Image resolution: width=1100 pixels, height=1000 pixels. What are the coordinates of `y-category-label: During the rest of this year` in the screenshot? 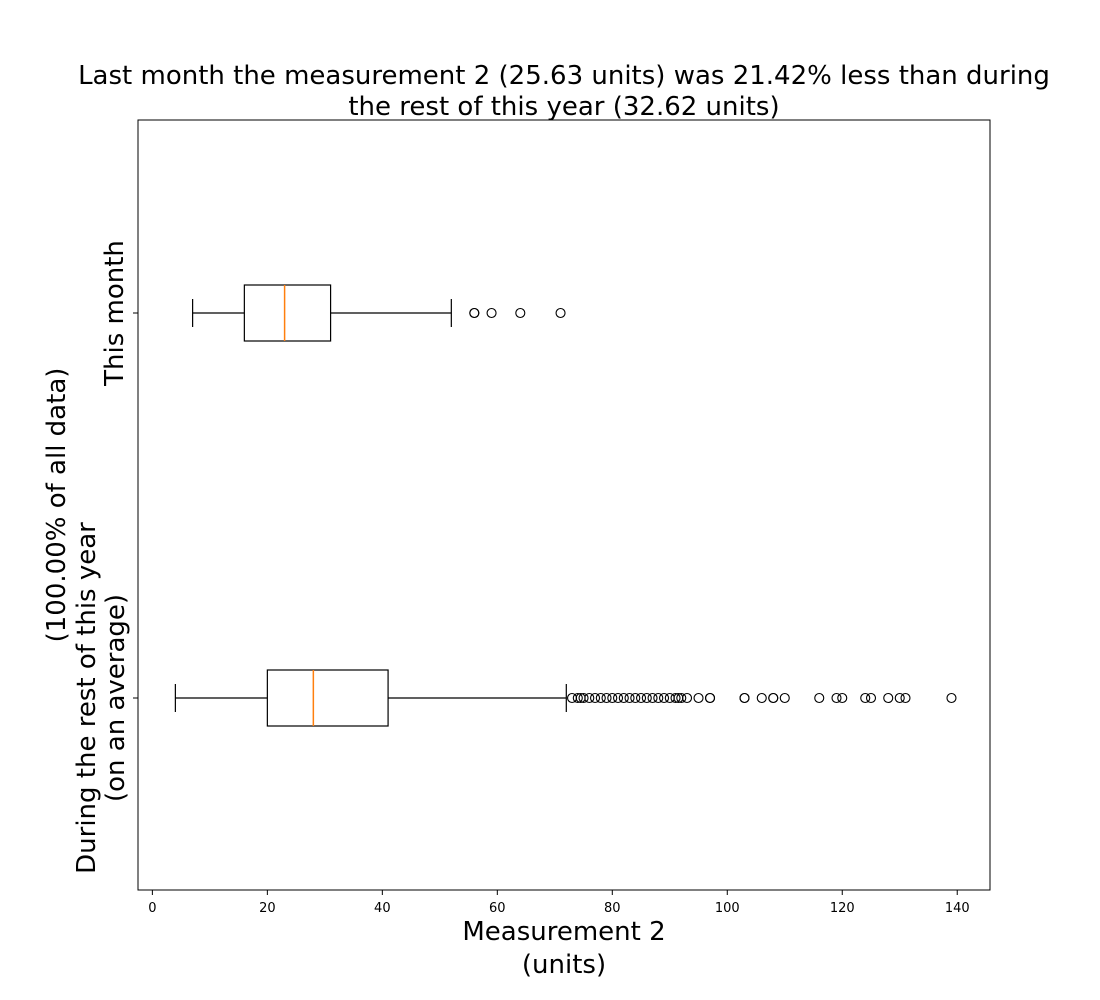 It's located at (87, 698).